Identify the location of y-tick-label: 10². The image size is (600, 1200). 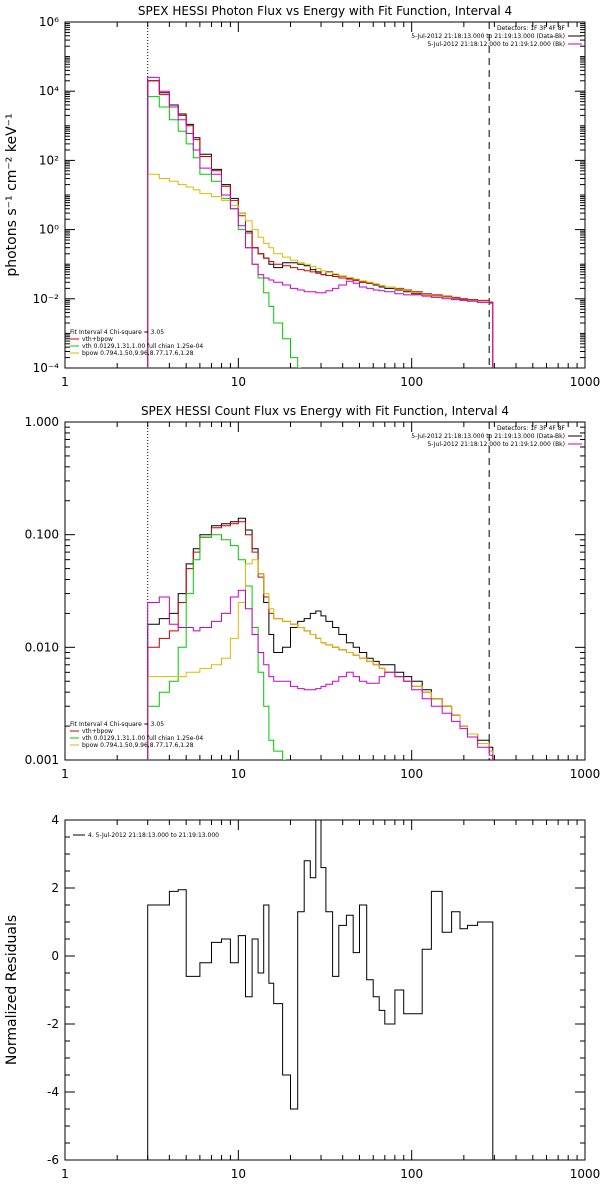
(49, 160).